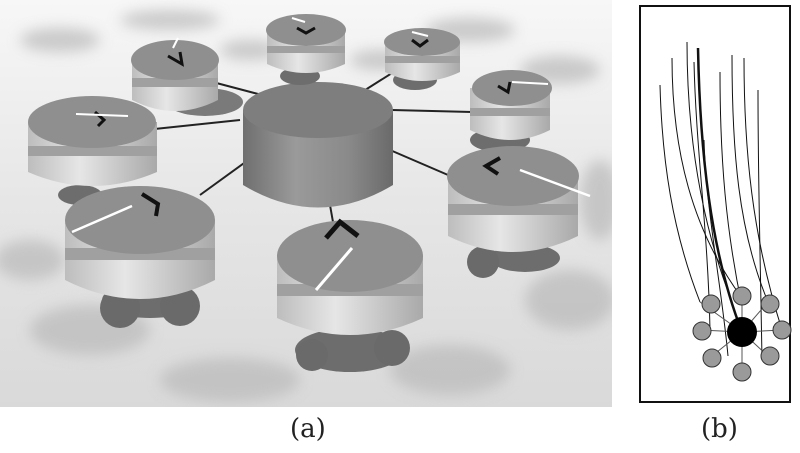  I want to click on panel-b-caption: (b), so click(719, 429).